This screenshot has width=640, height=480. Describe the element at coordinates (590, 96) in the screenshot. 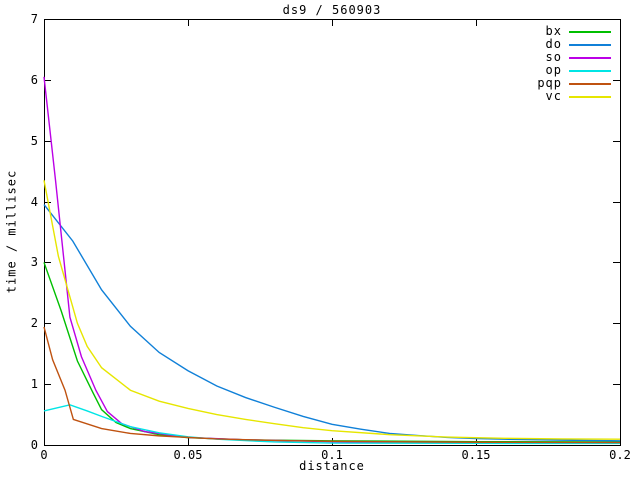

I see `legend-line-sample-vc` at that location.